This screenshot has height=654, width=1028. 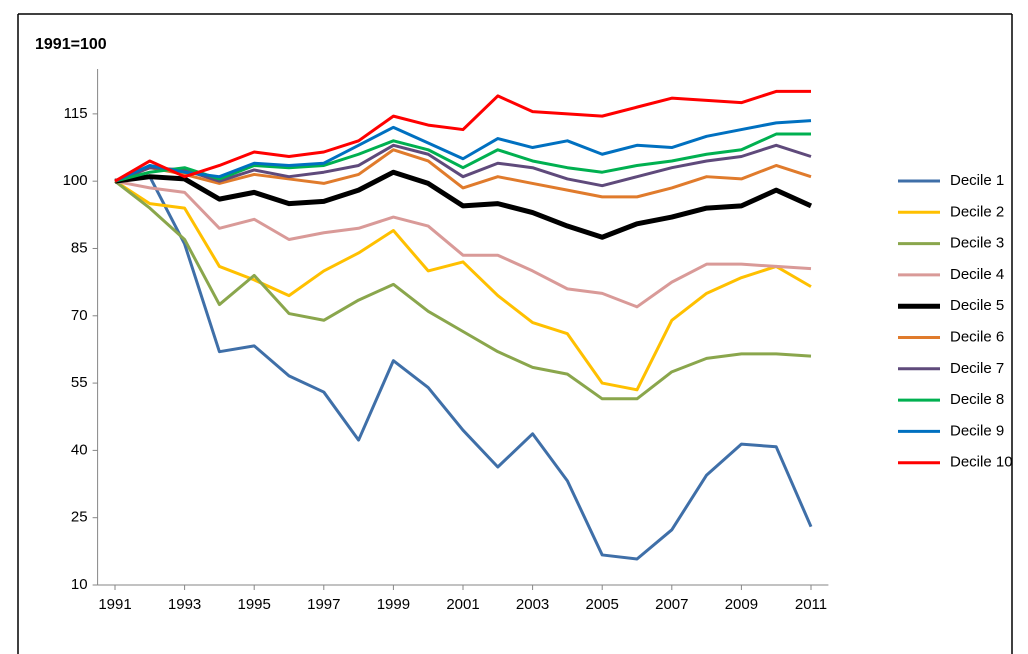 I want to click on y-tick-label: 85, so click(x=79, y=247).